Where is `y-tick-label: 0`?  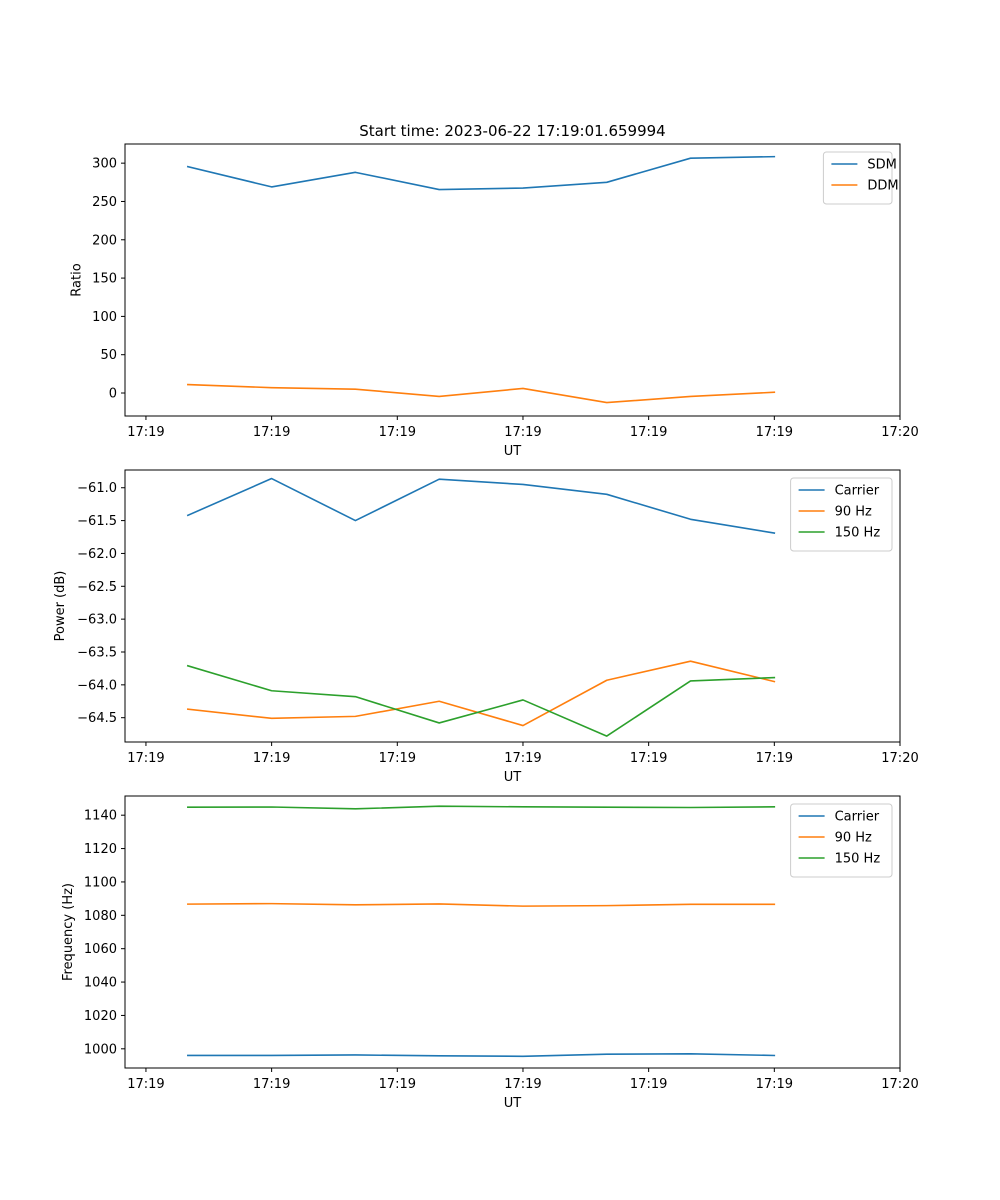 y-tick-label: 0 is located at coordinates (113, 394).